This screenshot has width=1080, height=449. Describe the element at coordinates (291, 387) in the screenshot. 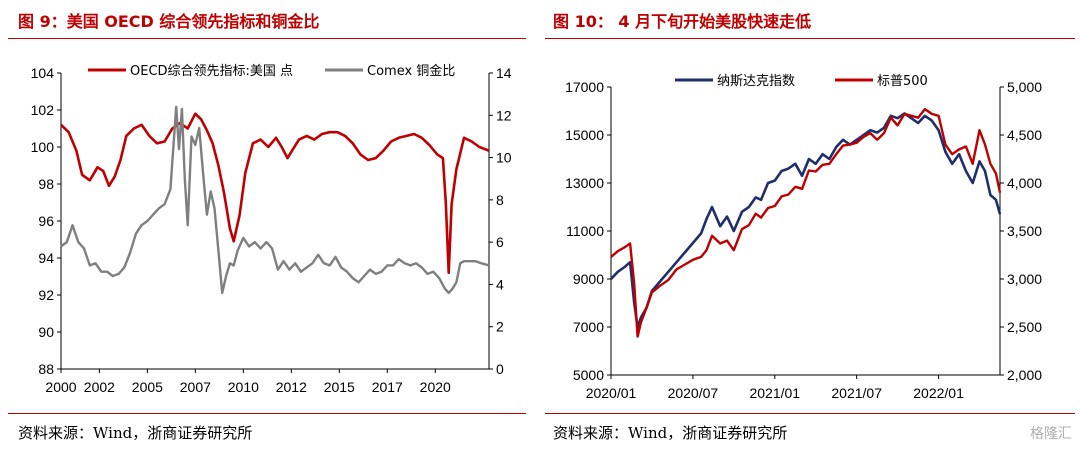

I see `x-tick-label: 2012` at that location.